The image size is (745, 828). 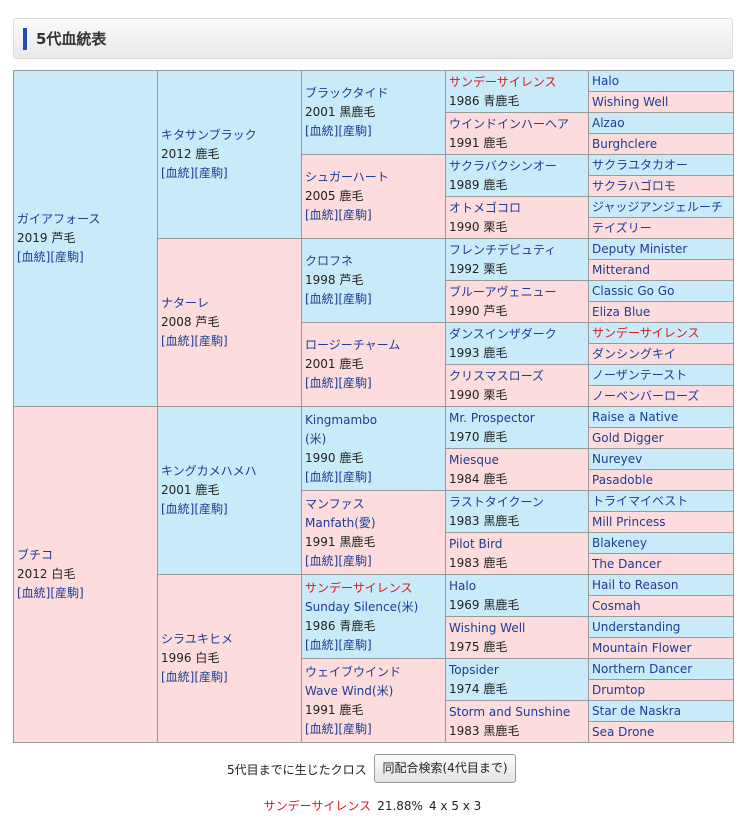 What do you see at coordinates (209, 471) in the screenshot?
I see `horse-name: キングカメハメハ` at bounding box center [209, 471].